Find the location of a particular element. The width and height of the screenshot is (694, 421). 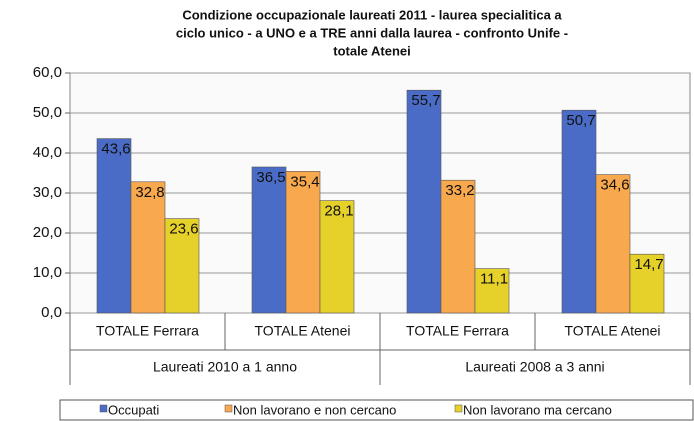

value-label: 50,7 is located at coordinates (580, 120).